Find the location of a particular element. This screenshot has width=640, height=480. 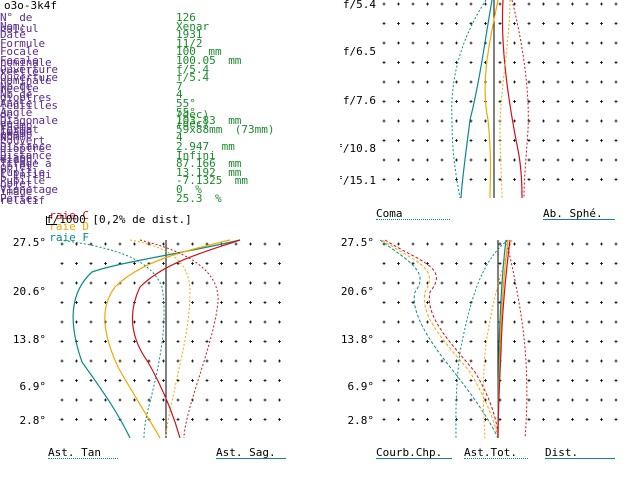

coma-curve-c is located at coordinates (512, 99).